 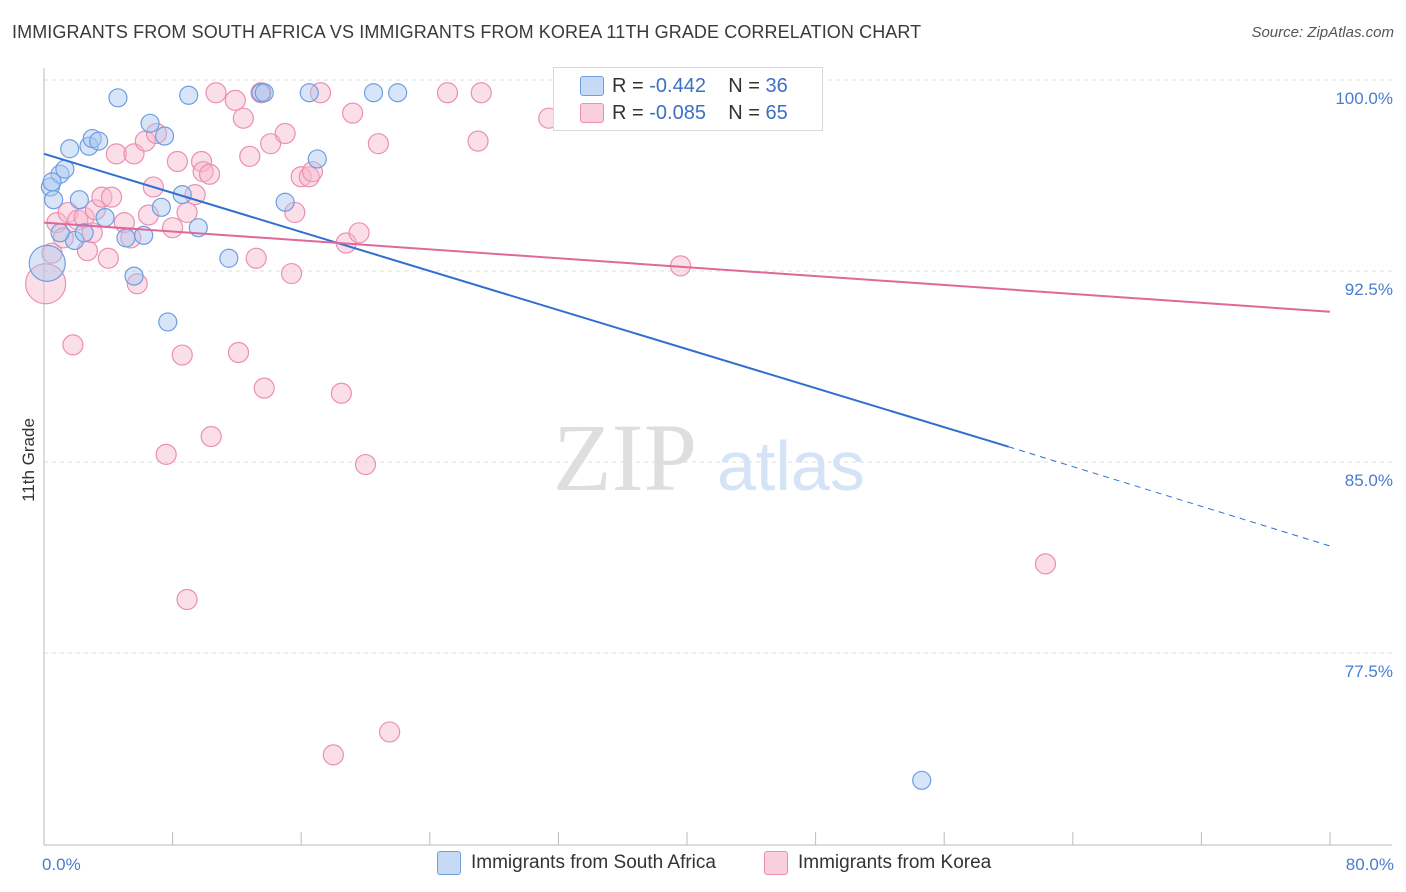 I want to click on stats-n-value: 65, so click(x=776, y=112).